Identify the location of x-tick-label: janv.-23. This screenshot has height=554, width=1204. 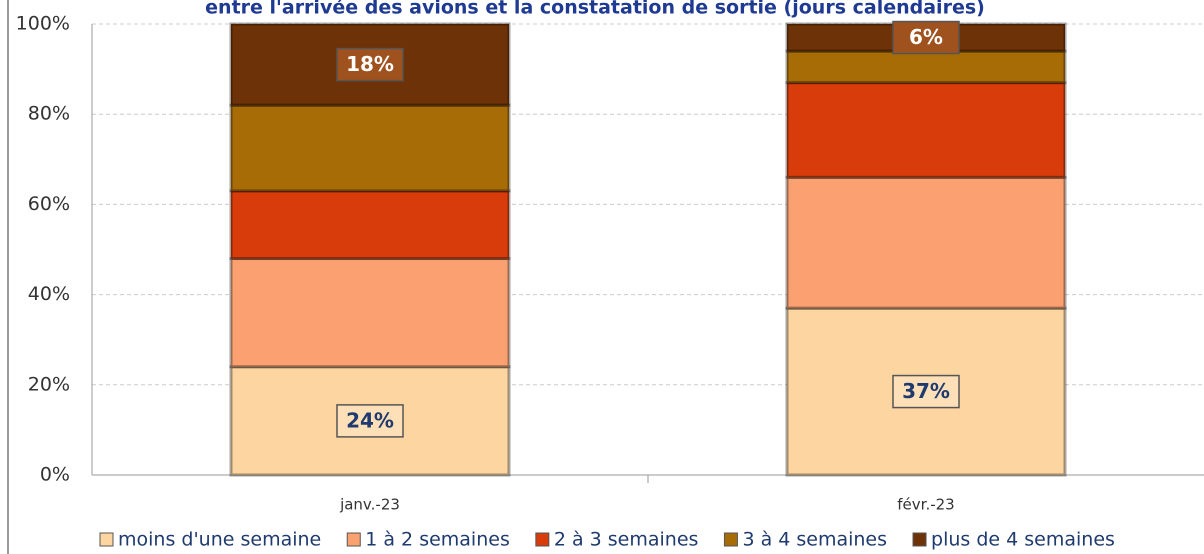
(369, 505).